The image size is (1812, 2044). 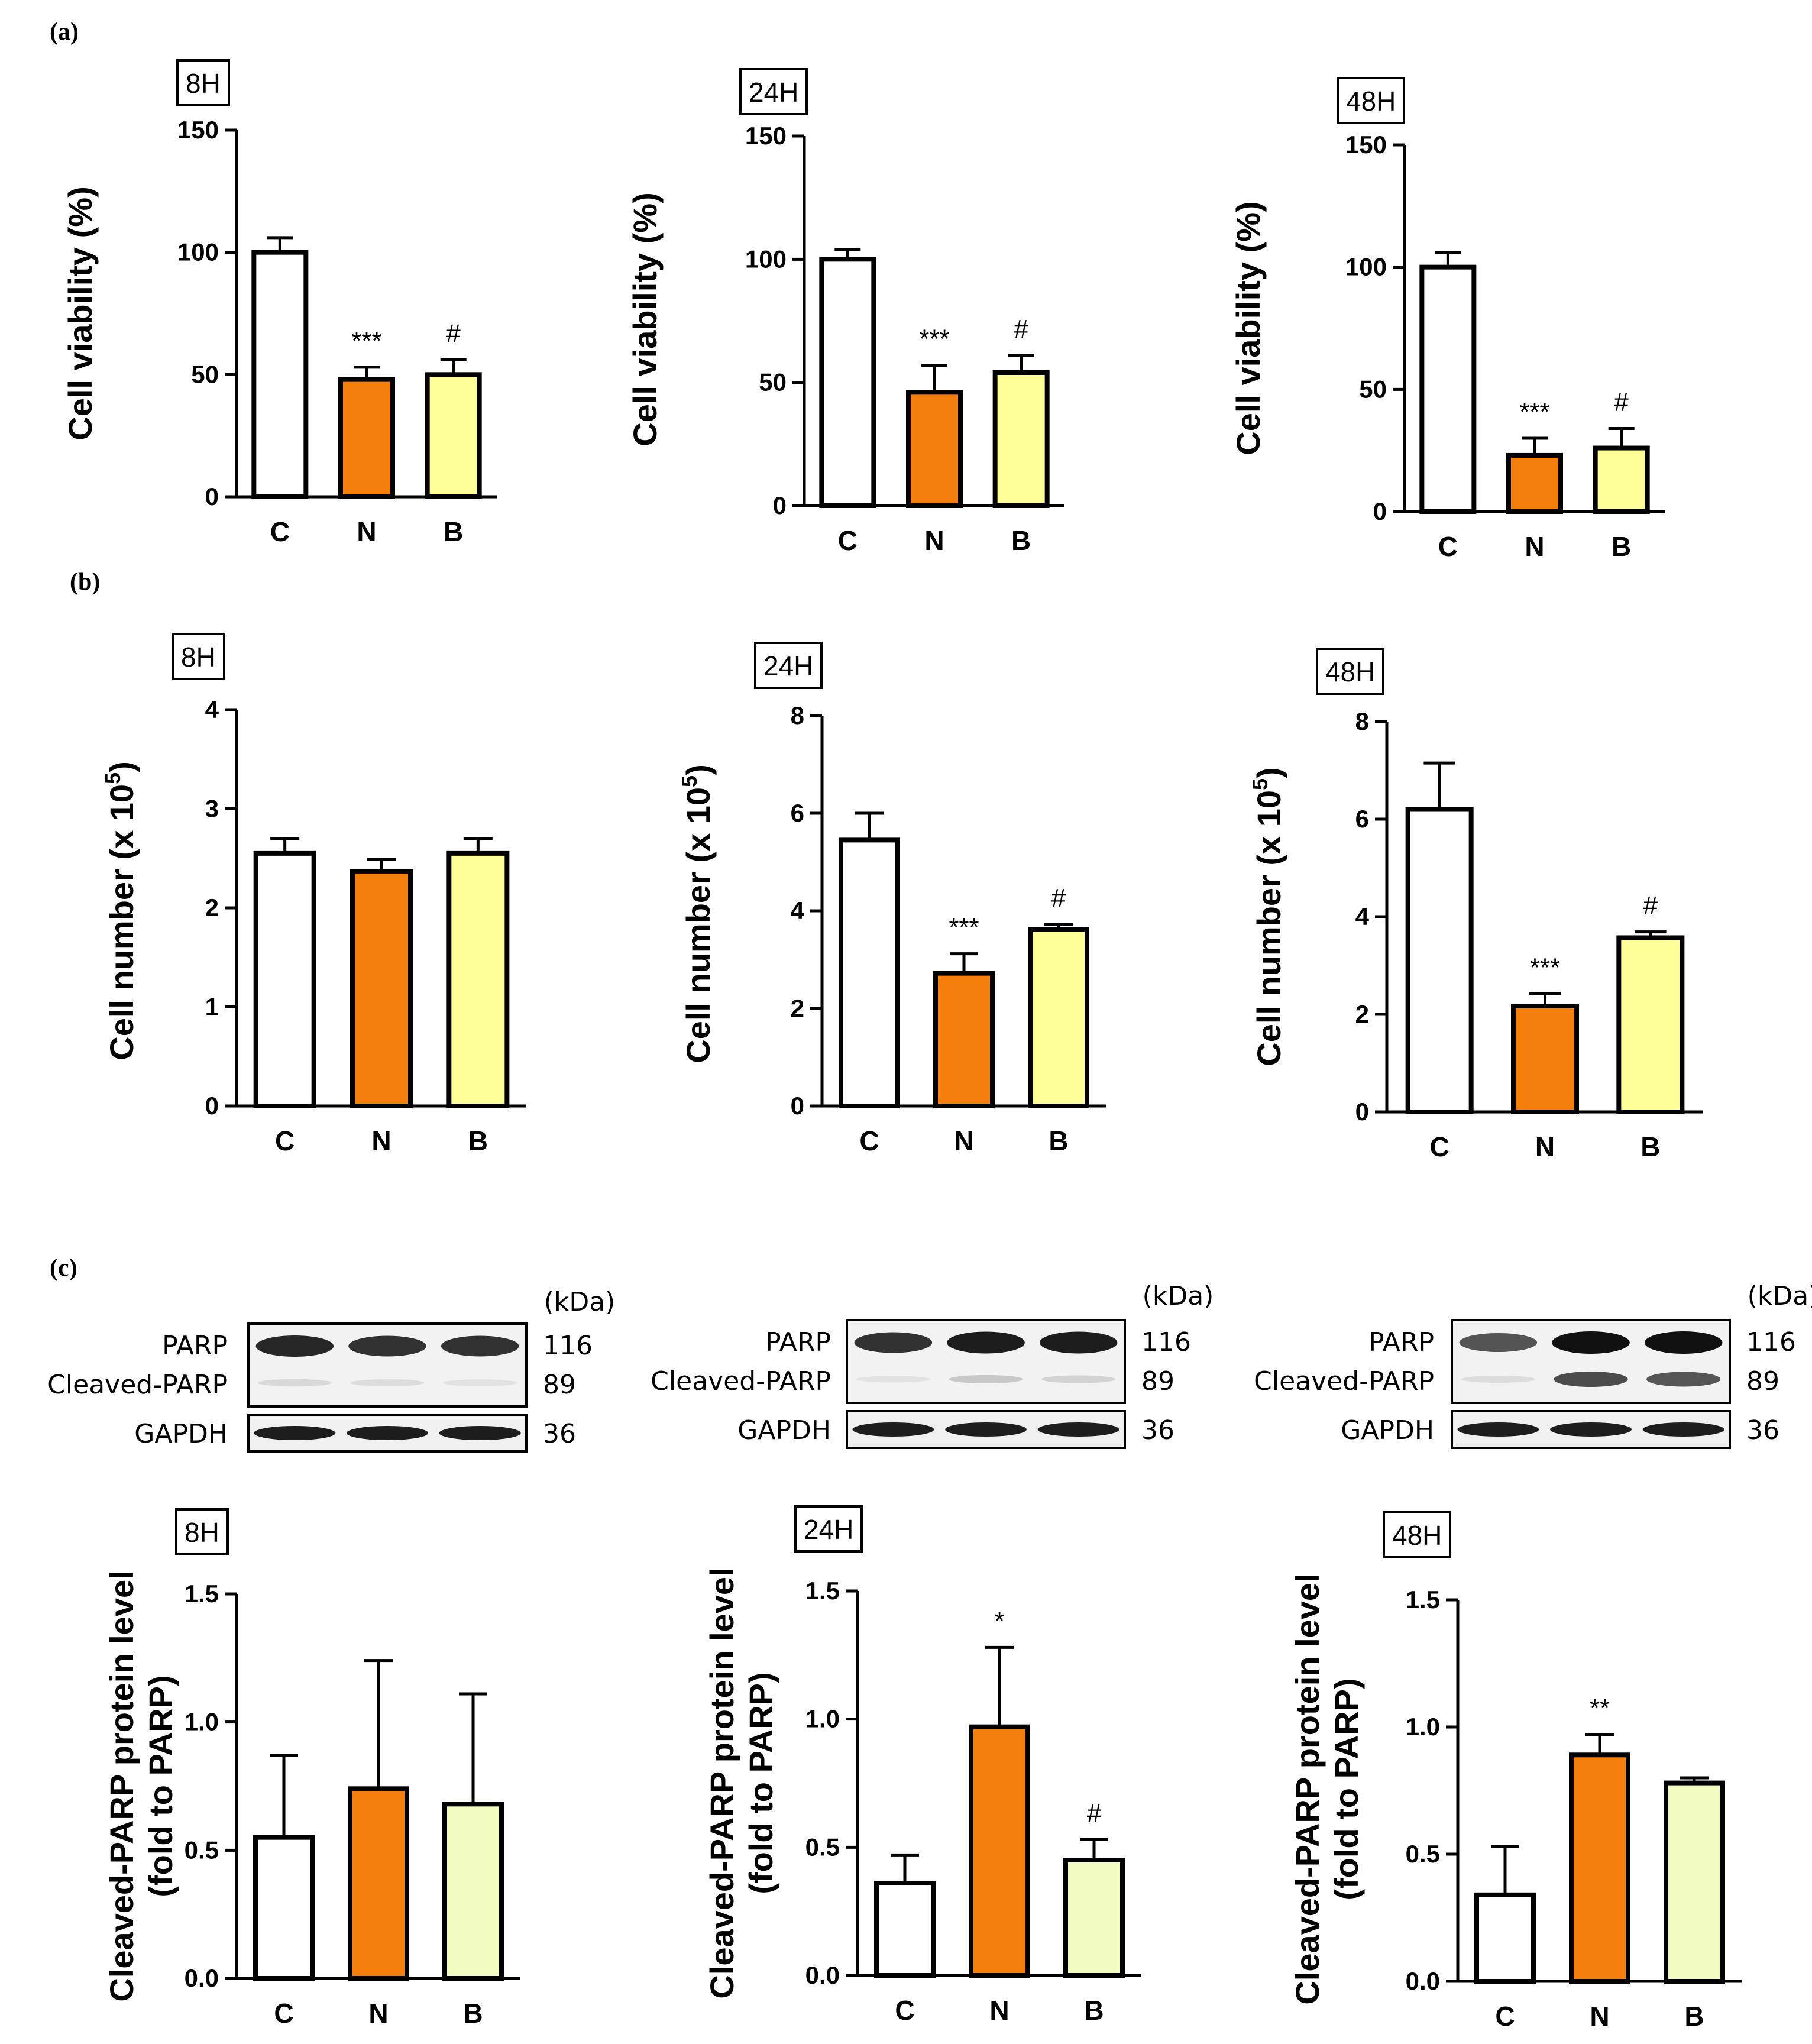 I want to click on chart-title-3: 8H, so click(x=199, y=656).